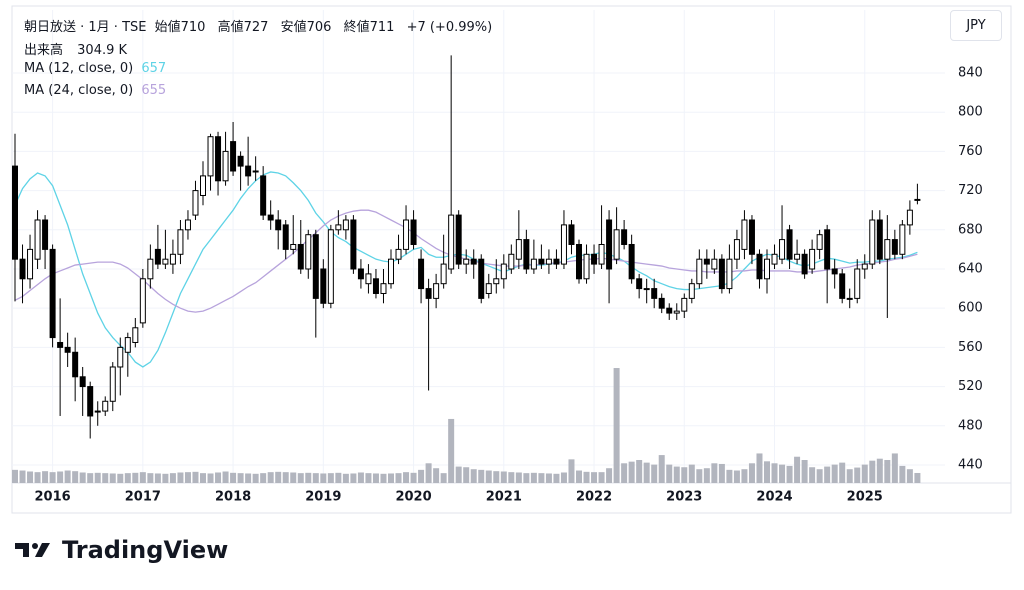 This screenshot has width=1024, height=590. I want to click on y-tick-label: 560, so click(970, 347).